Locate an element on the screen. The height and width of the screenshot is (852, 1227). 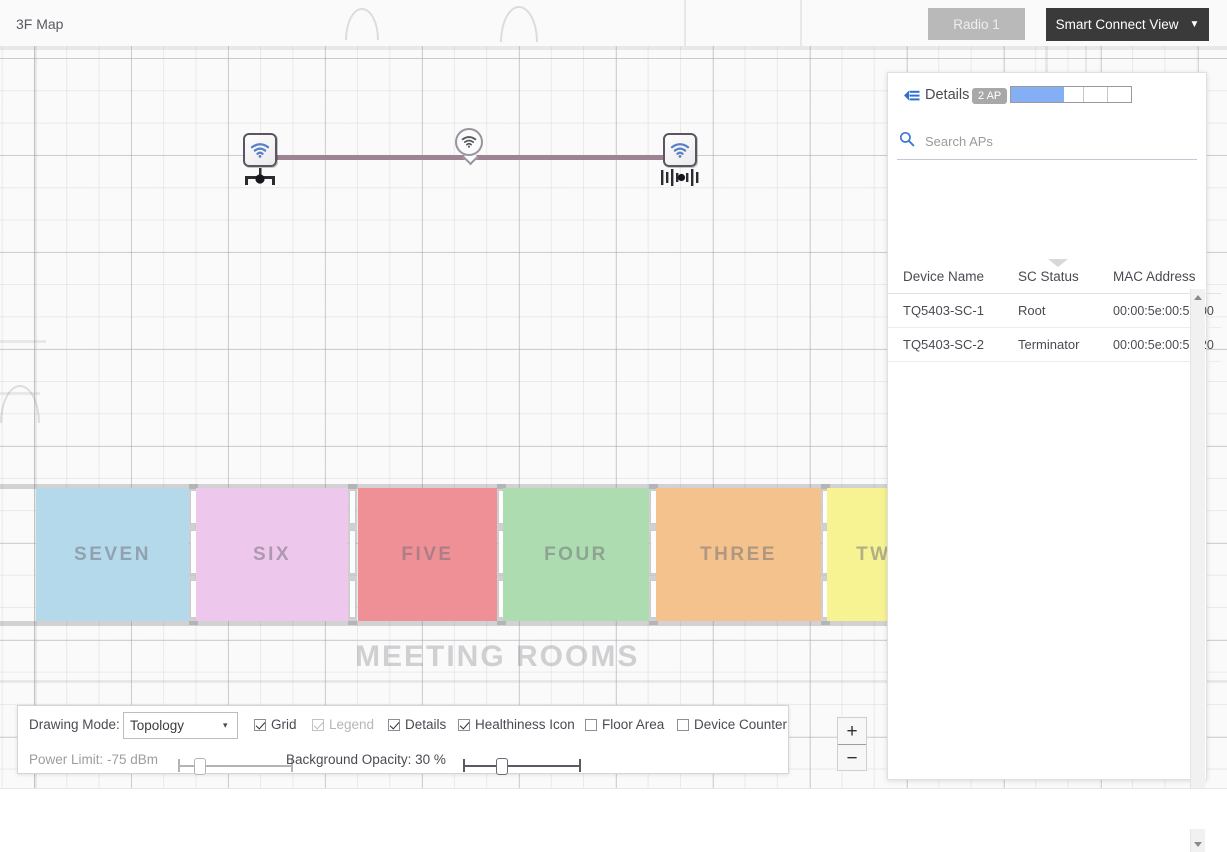
cell-device-name: TQ5403-SC-2 is located at coordinates (953, 344).